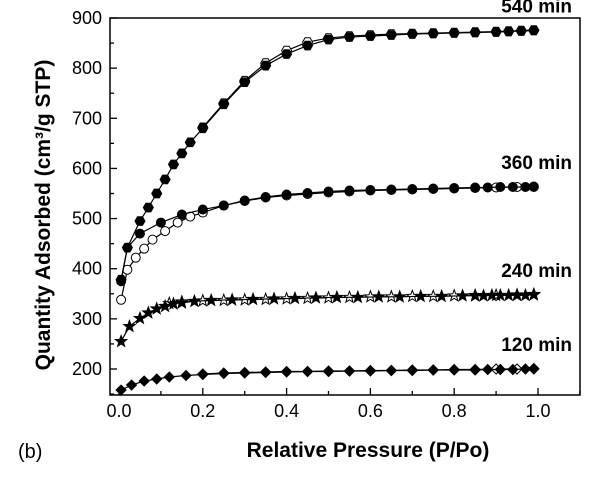  I want to click on series-label-layer: 540 min 360 min 240 min 120 min, so click(536, 178).